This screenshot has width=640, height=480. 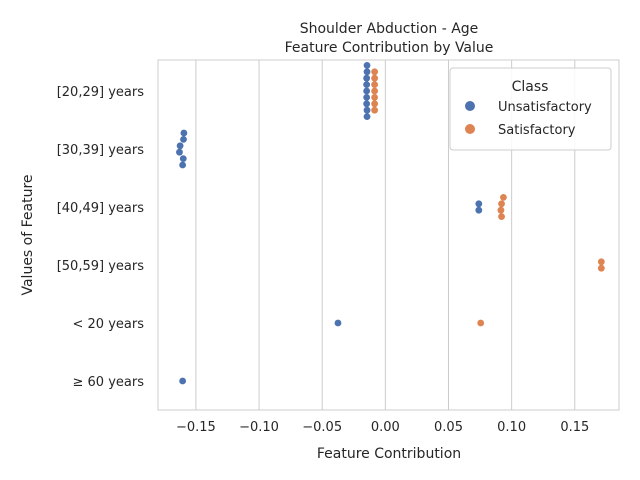 What do you see at coordinates (100, 150) in the screenshot?
I see `y-tick-label: [30,39] years` at bounding box center [100, 150].